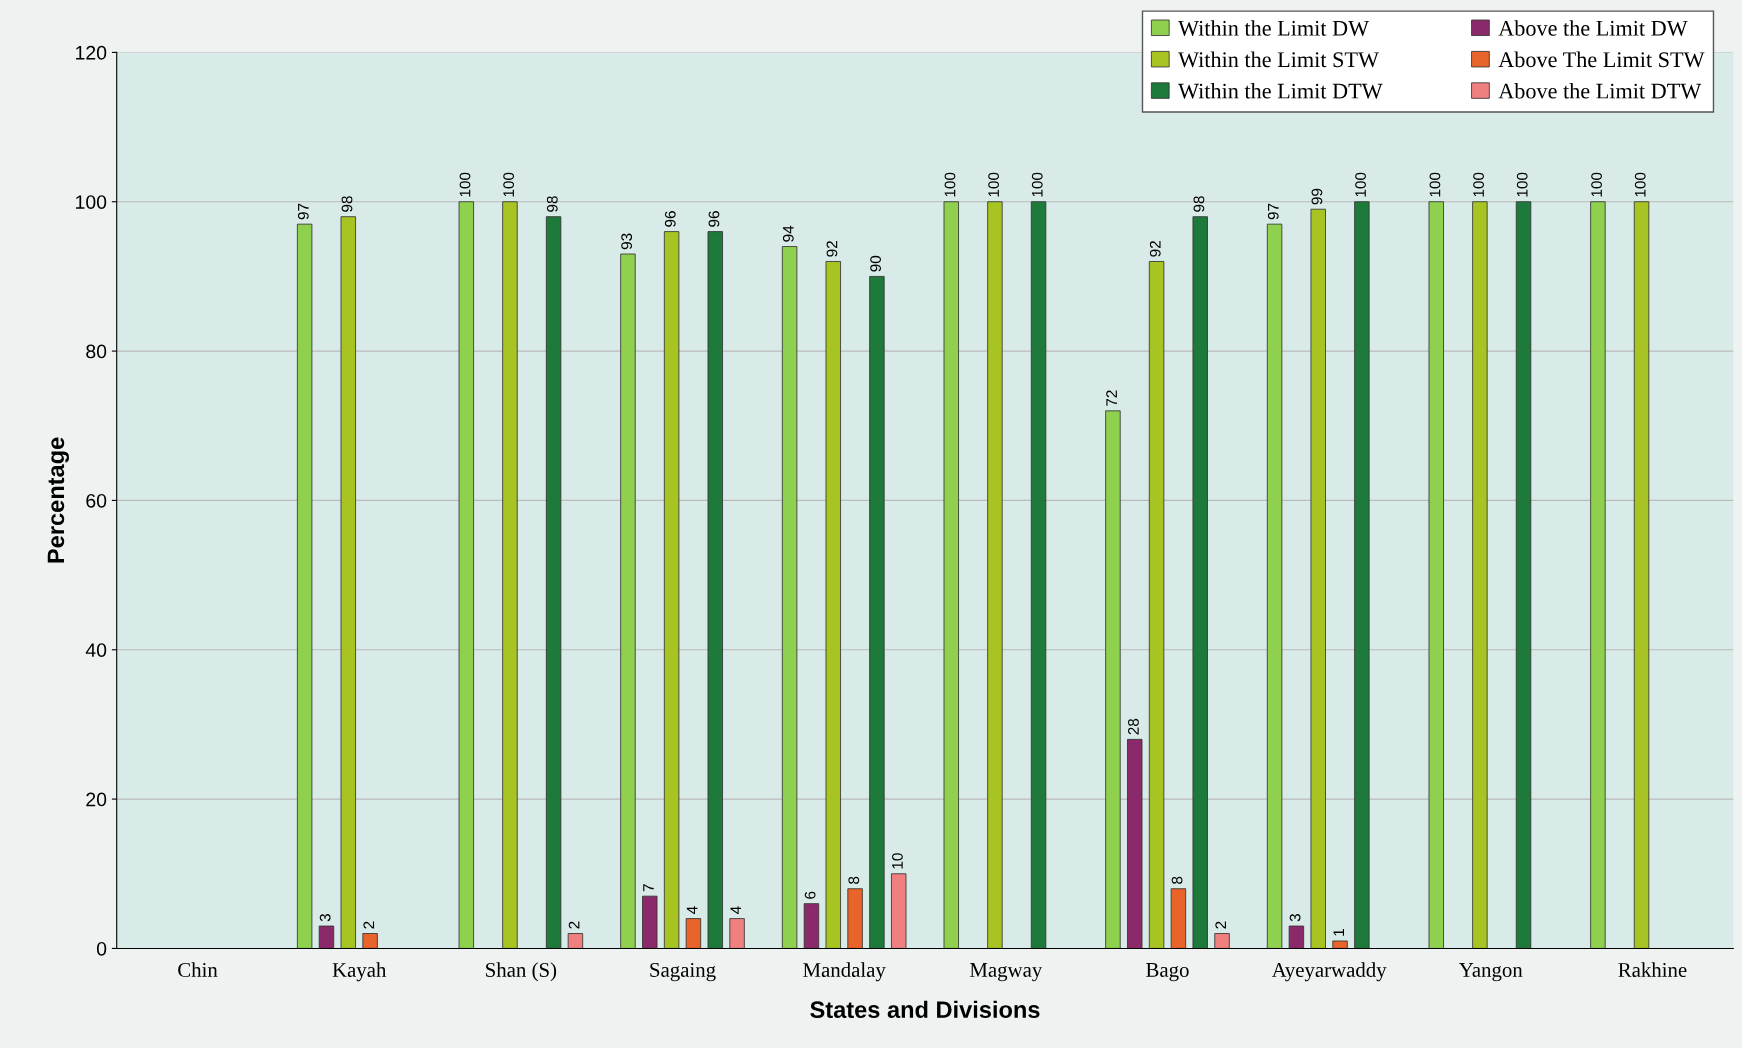 The height and width of the screenshot is (1048, 1742). I want to click on data-label: 93, so click(627, 241).